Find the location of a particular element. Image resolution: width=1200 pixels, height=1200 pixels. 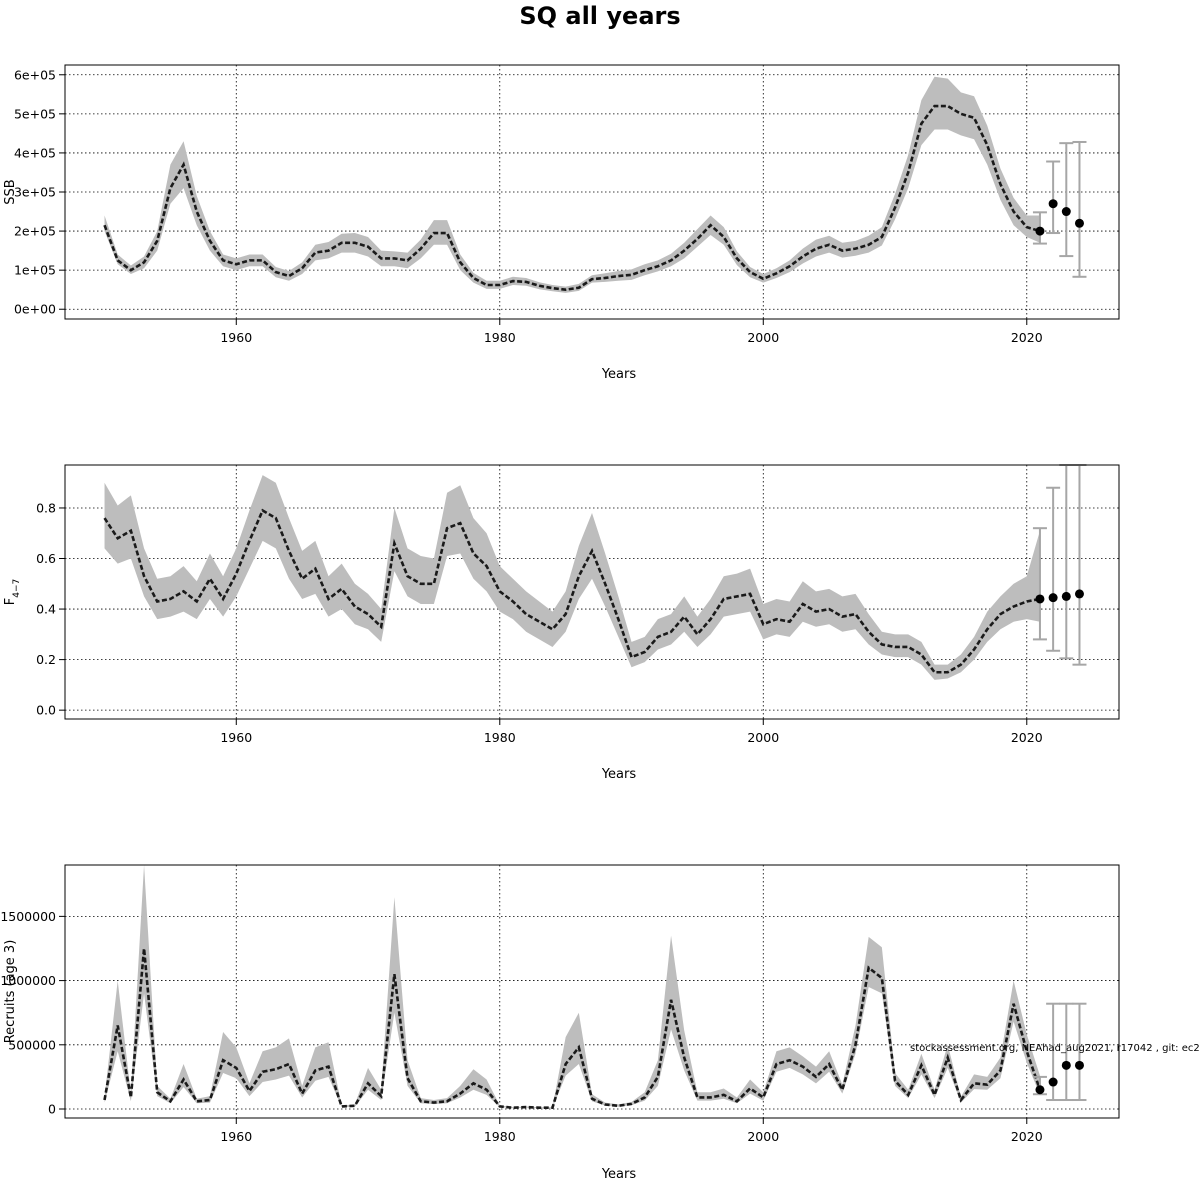

y-tick-label: 2e+05 is located at coordinates (35, 231).